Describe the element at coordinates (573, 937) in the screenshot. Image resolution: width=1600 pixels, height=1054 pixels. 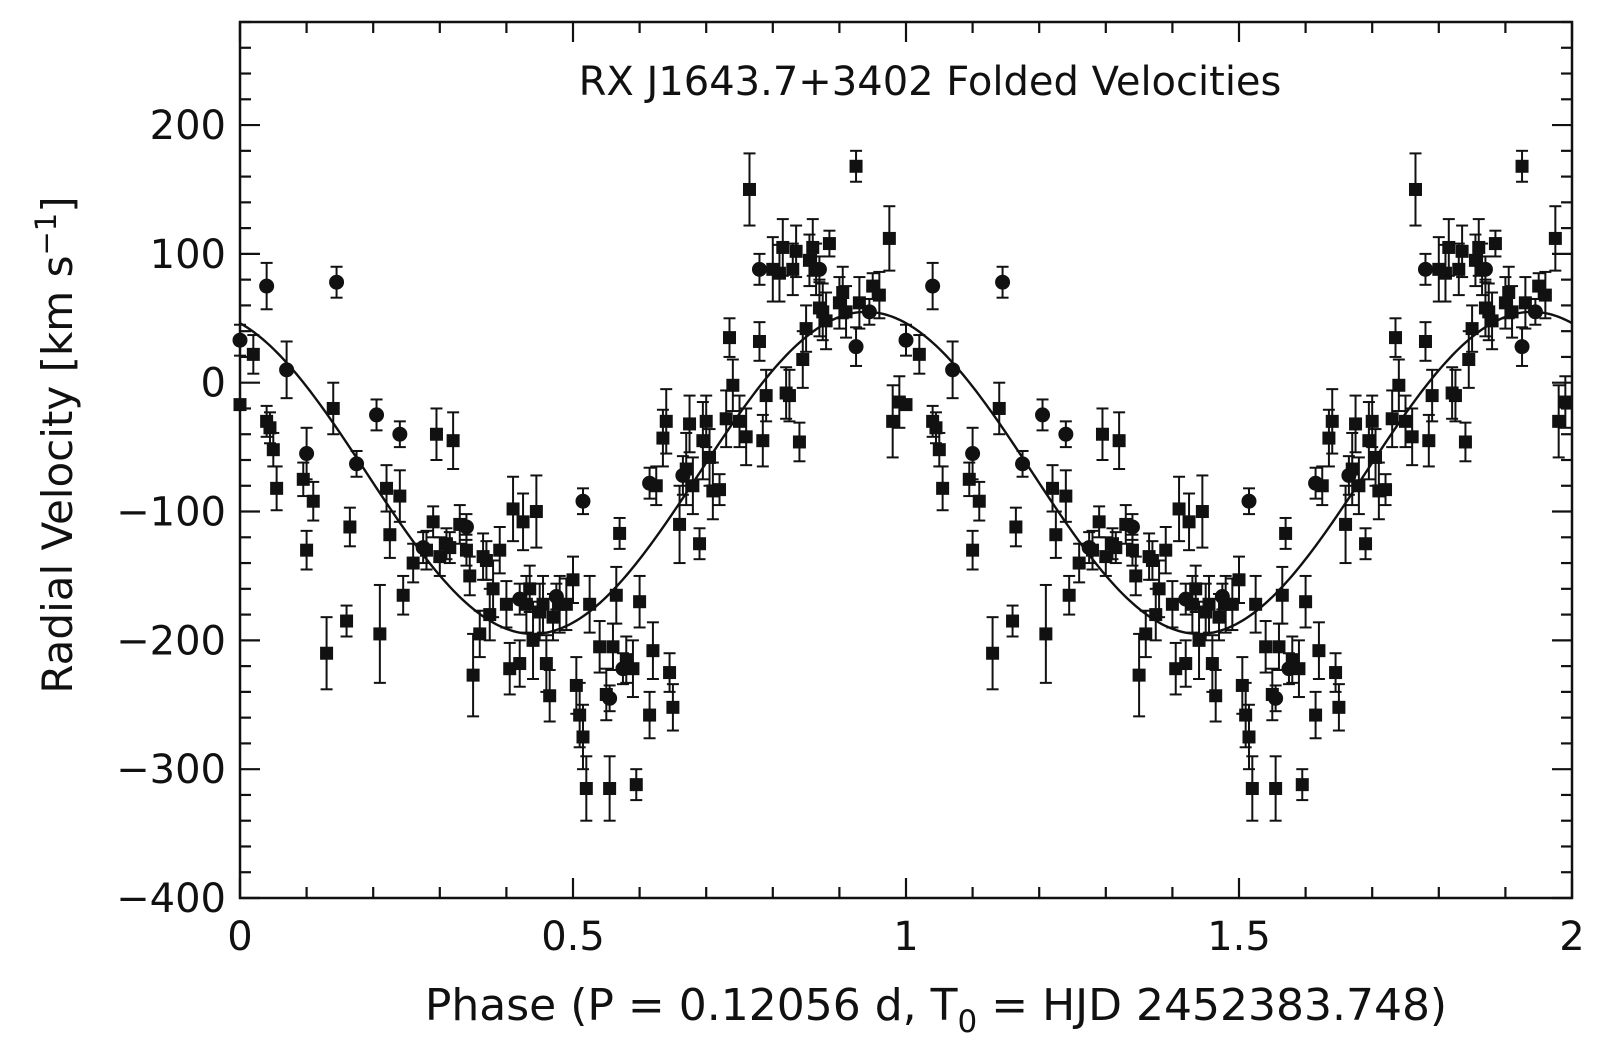
I see `x-tick-label: 0.5` at that location.